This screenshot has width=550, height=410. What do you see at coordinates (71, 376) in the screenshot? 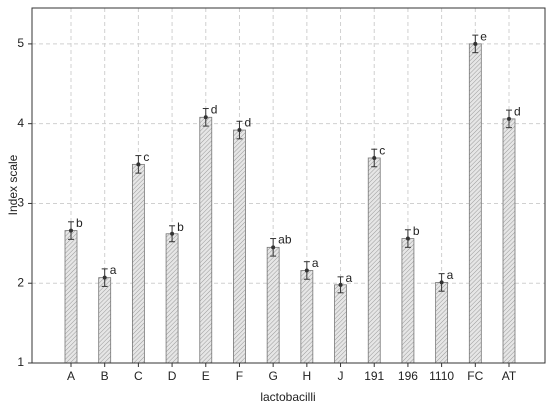
I see `x-tick-label: A` at bounding box center [71, 376].